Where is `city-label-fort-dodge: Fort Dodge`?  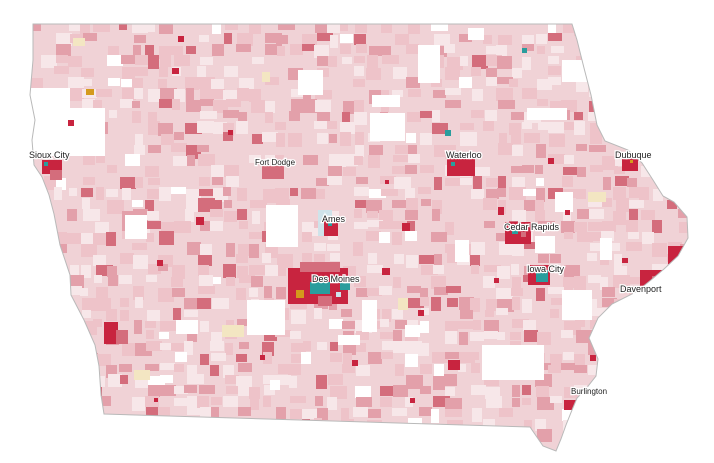
city-label-fort-dodge: Fort Dodge is located at coordinates (275, 162).